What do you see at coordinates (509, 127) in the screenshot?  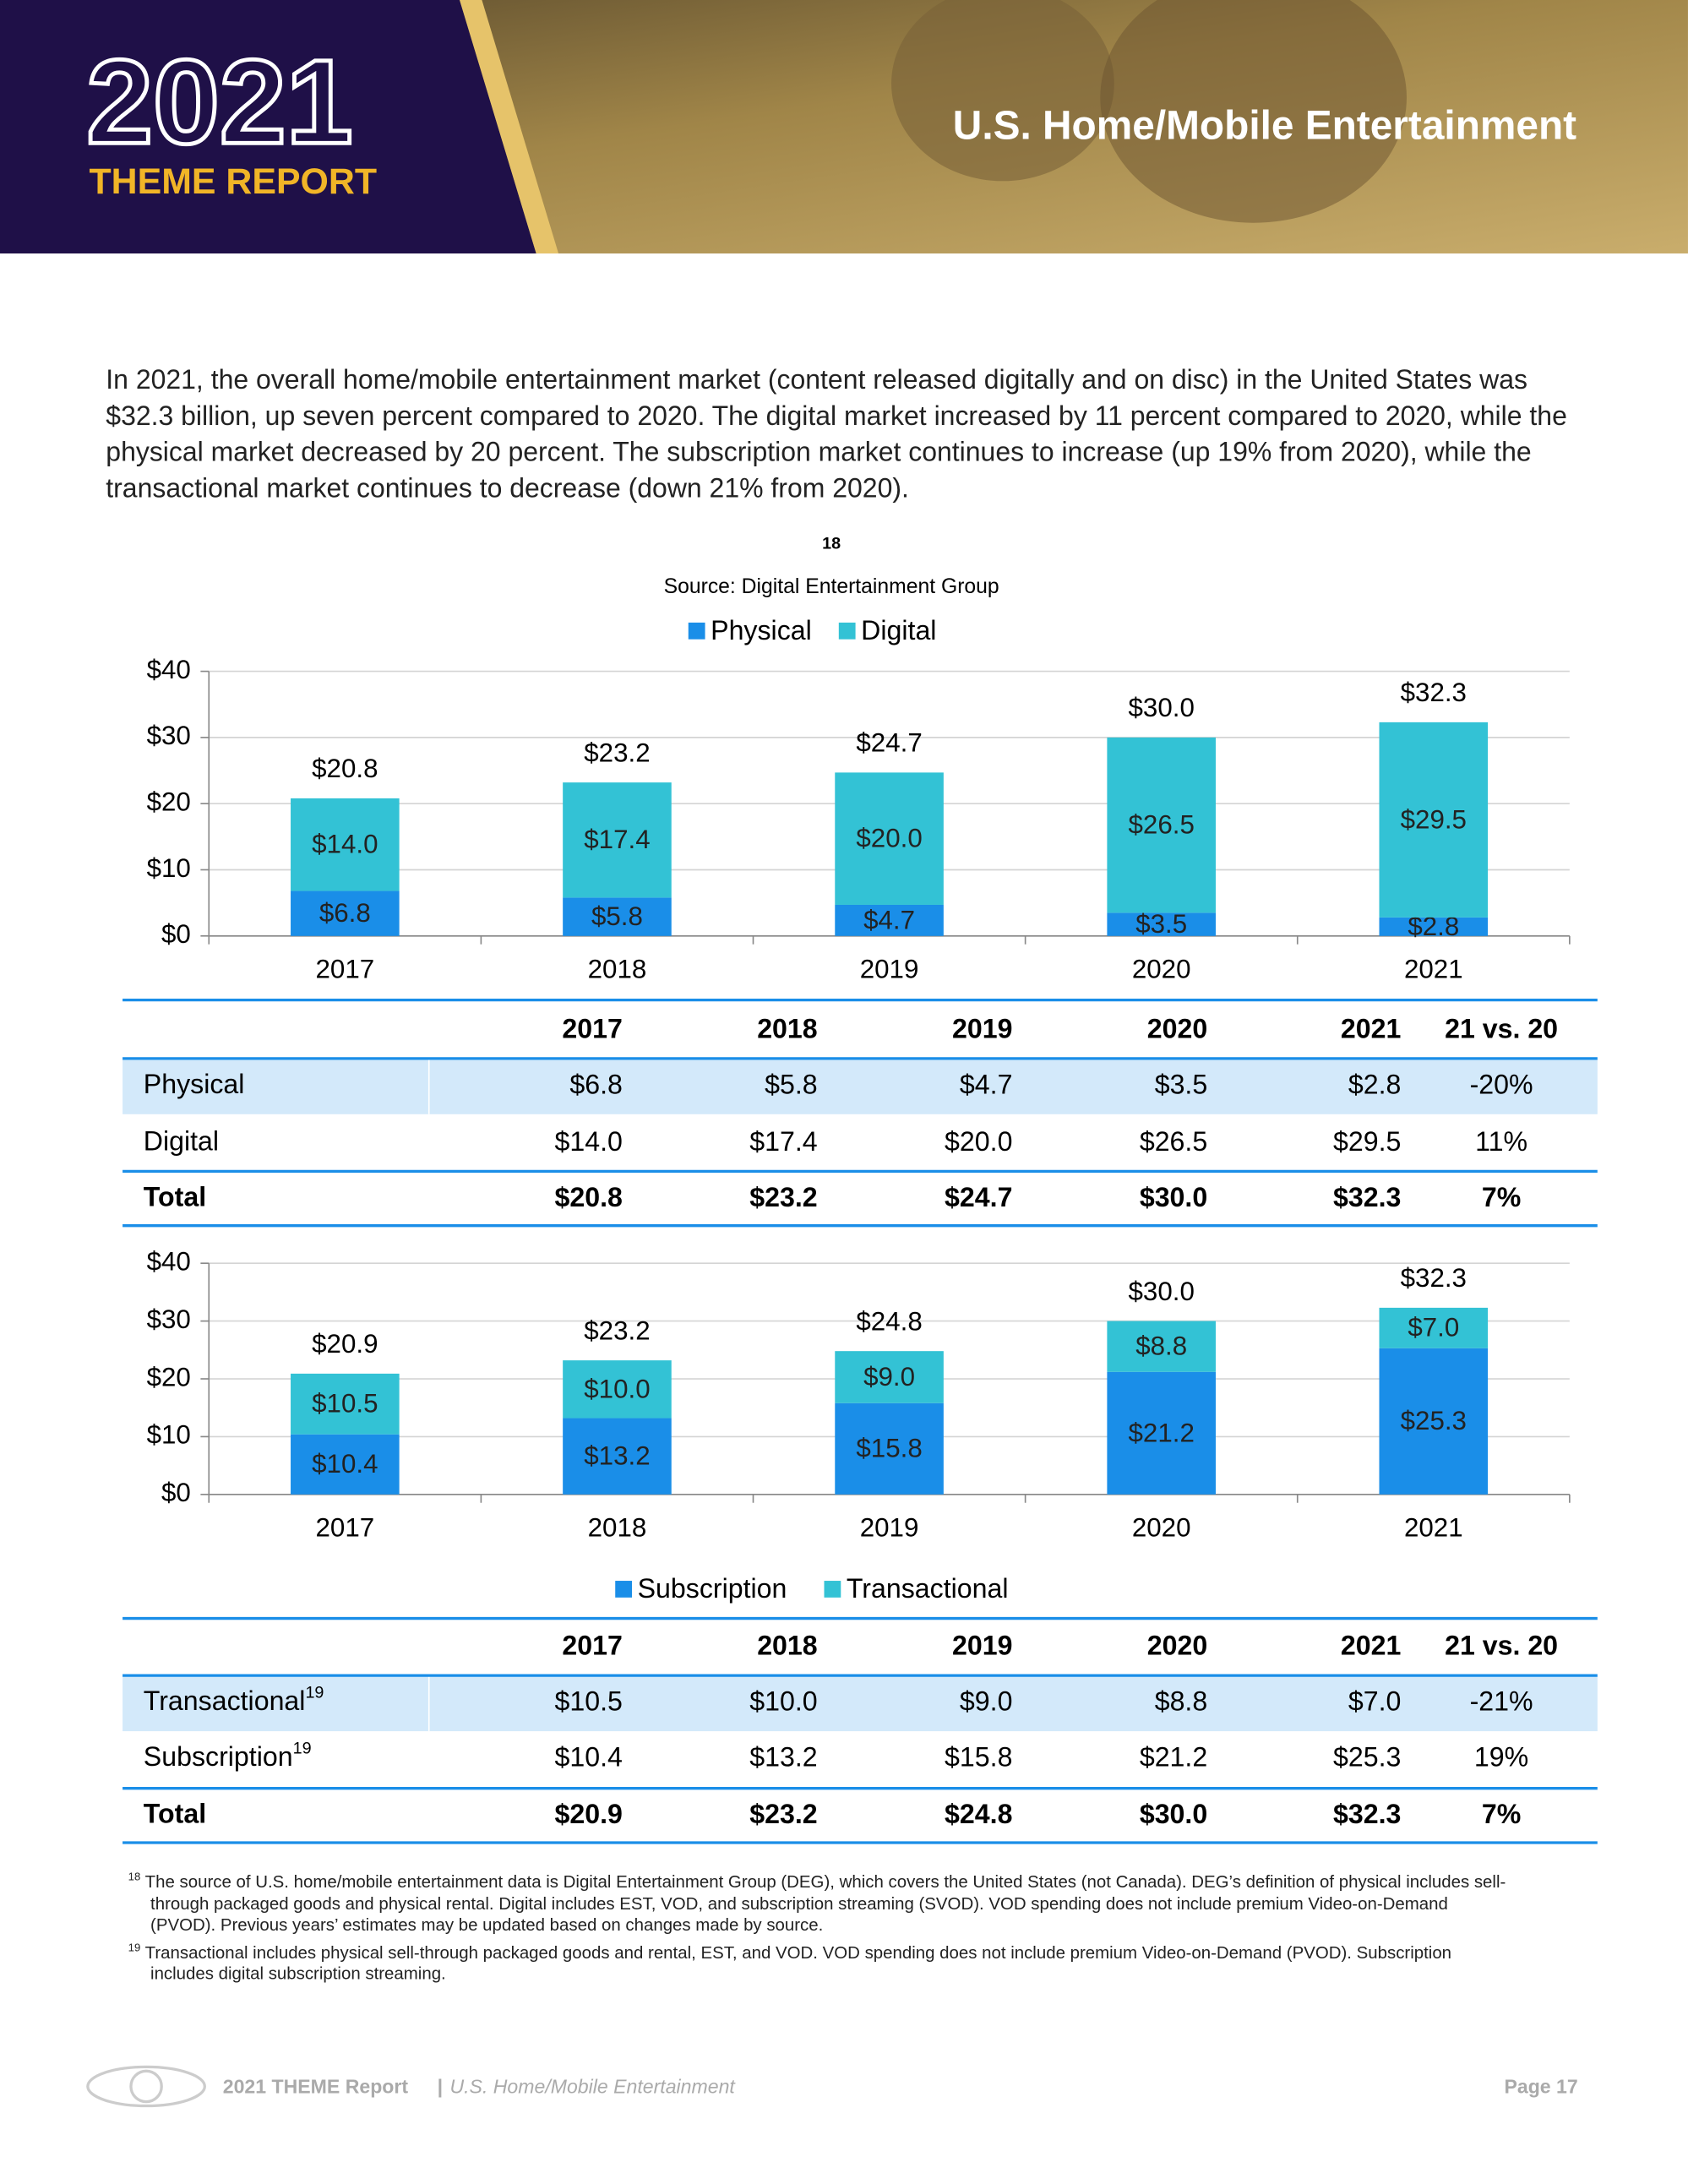 I see `header-stripe` at bounding box center [509, 127].